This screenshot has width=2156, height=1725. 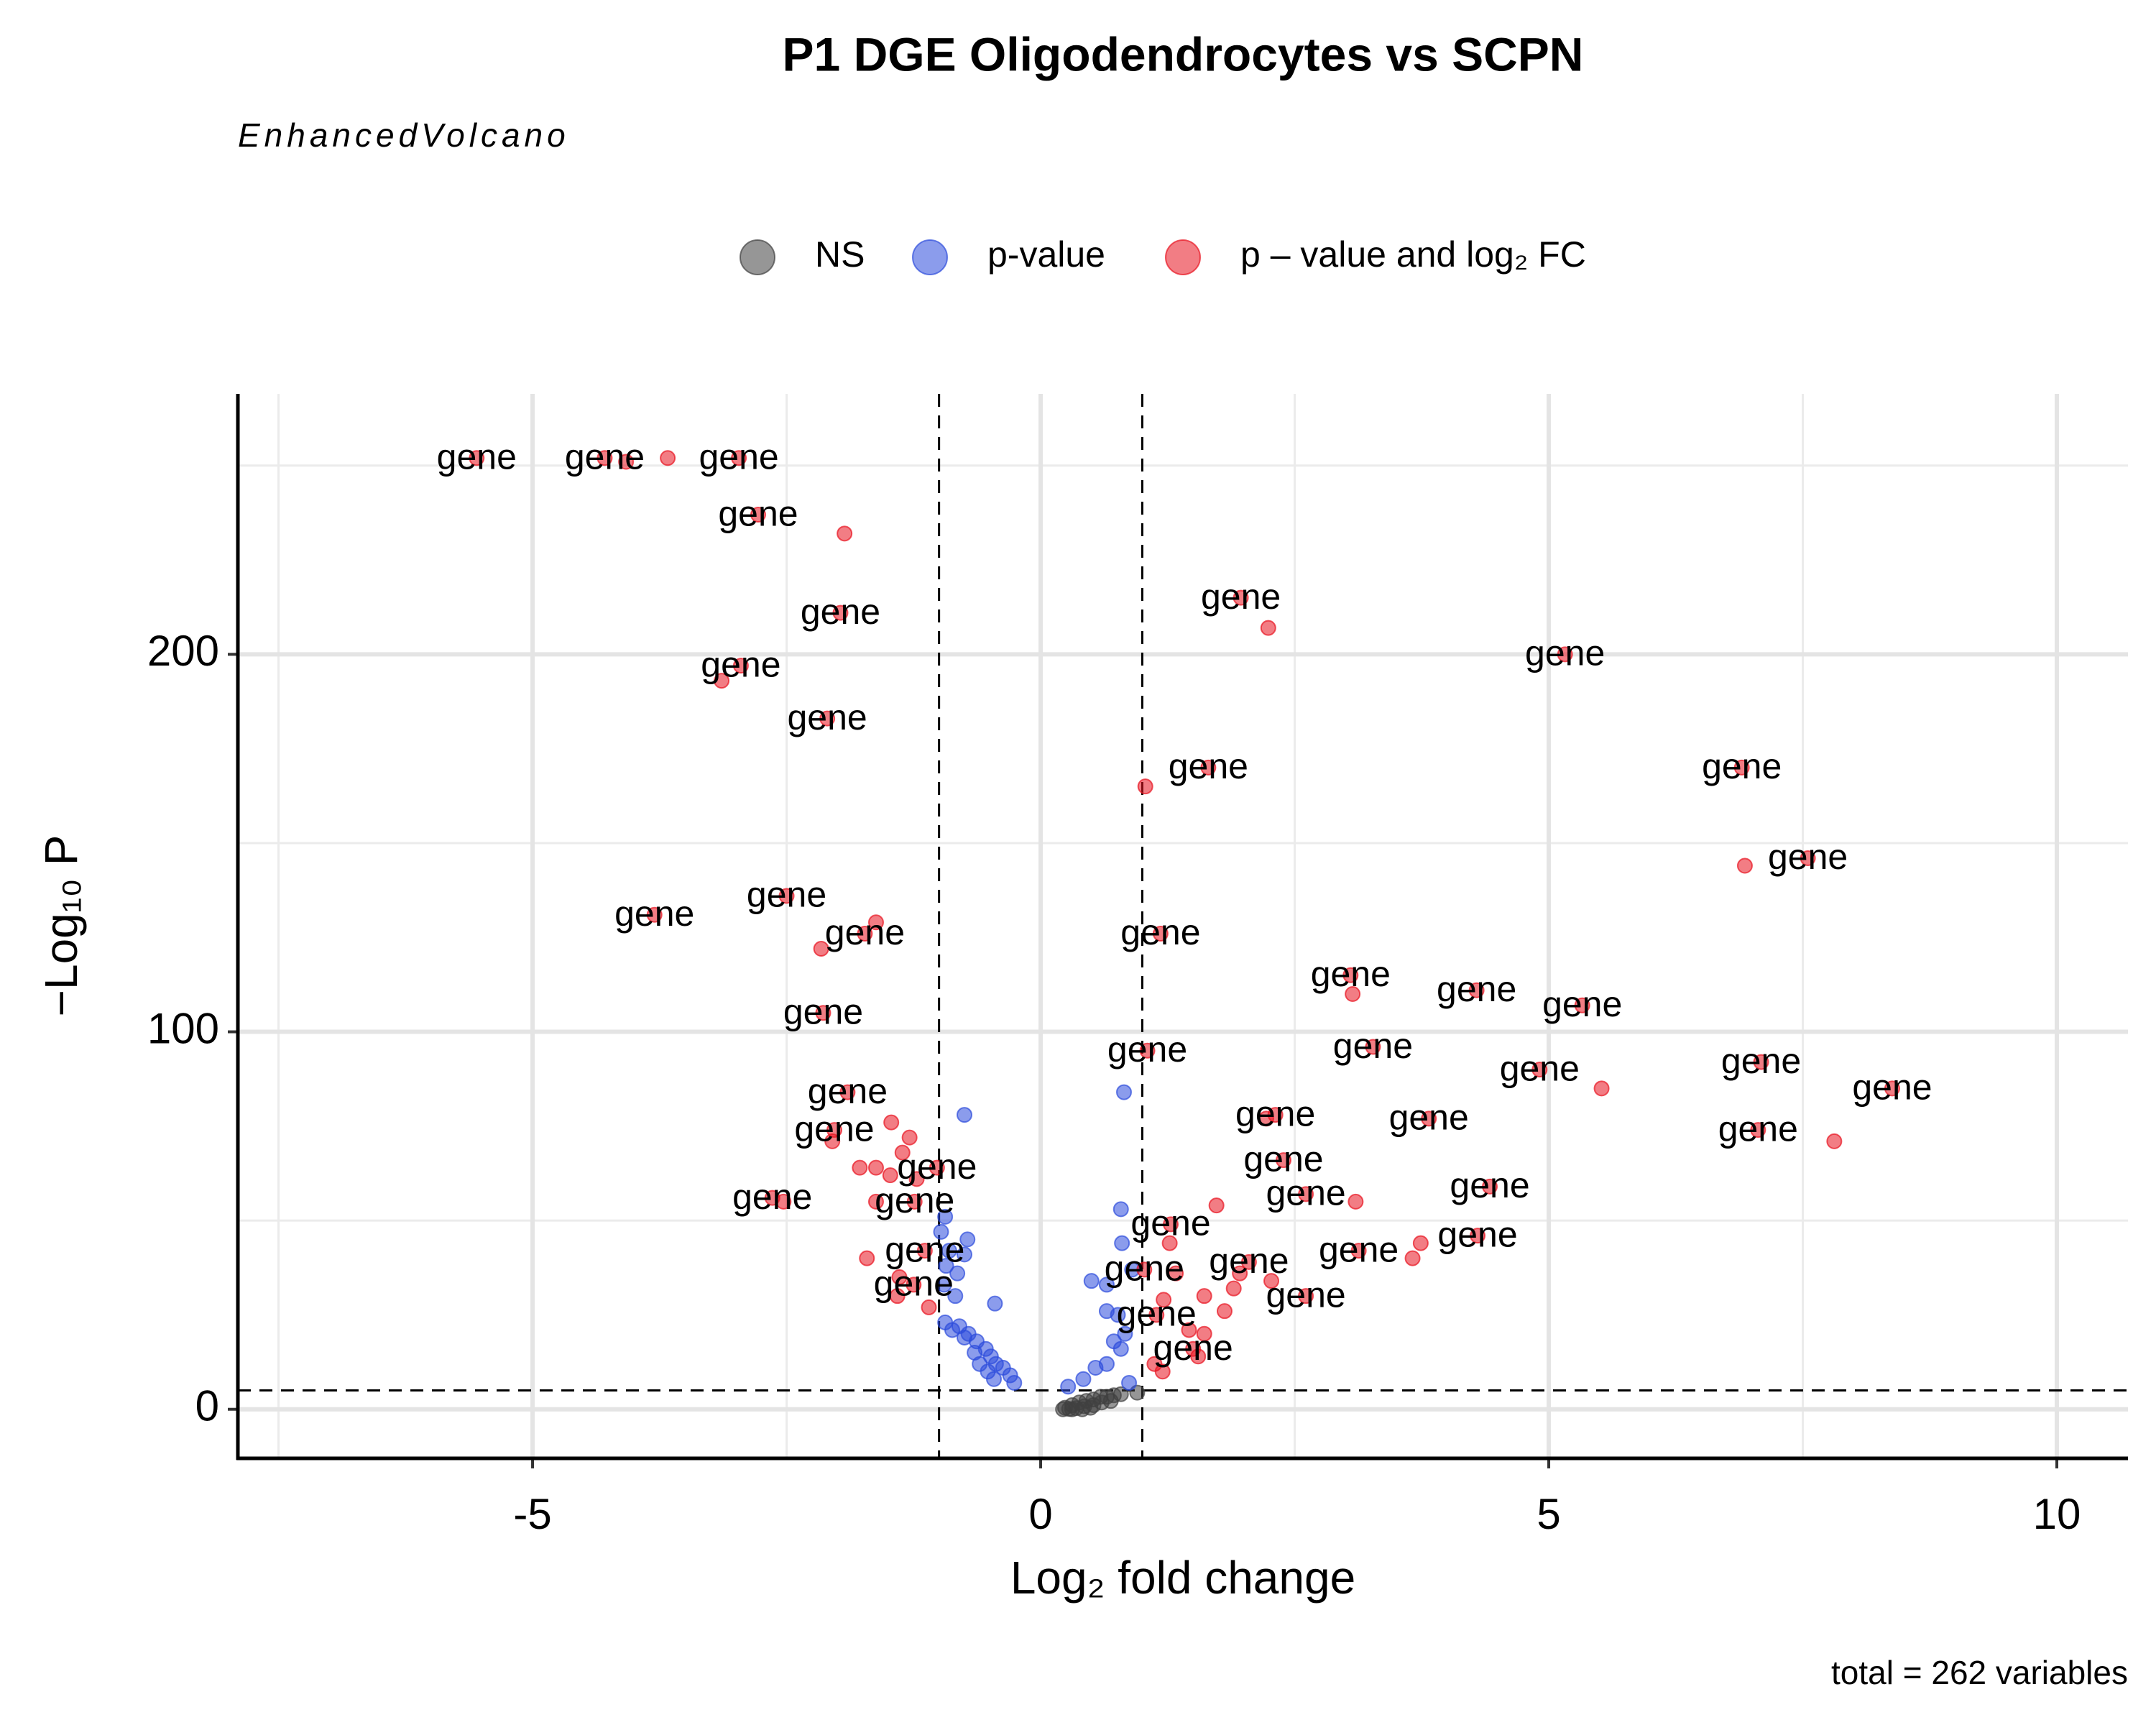 What do you see at coordinates (1183, 53) in the screenshot?
I see `chart-title: P1 DGE Oligodendrocytes vs SCPN` at bounding box center [1183, 53].